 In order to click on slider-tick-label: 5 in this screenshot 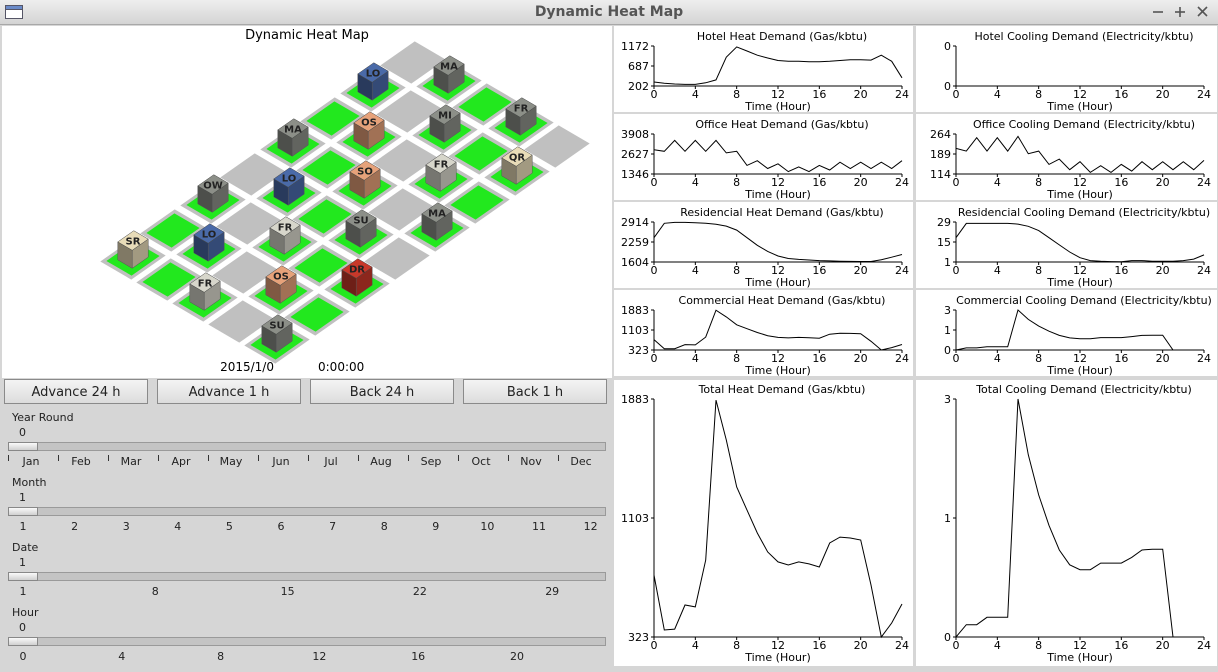, I will do `click(229, 526)`.